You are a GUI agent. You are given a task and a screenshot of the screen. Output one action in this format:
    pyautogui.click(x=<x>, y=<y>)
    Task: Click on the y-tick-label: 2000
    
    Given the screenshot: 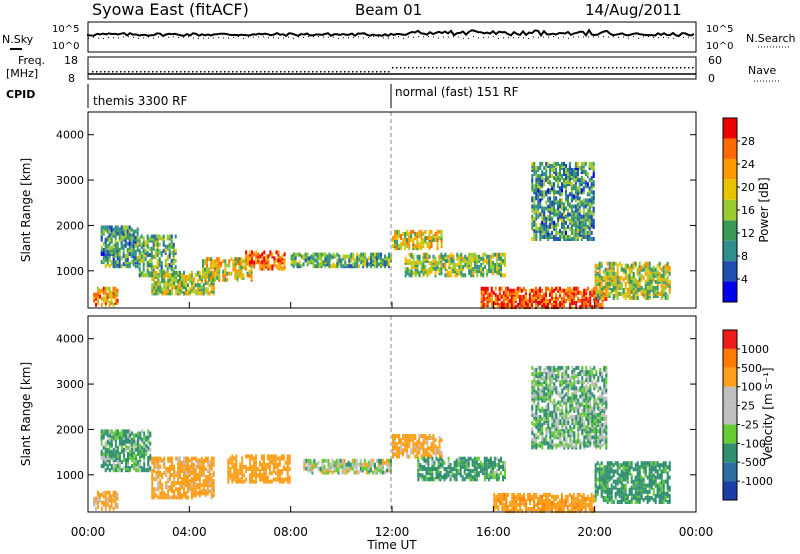 What is the action you would take?
    pyautogui.click(x=70, y=225)
    